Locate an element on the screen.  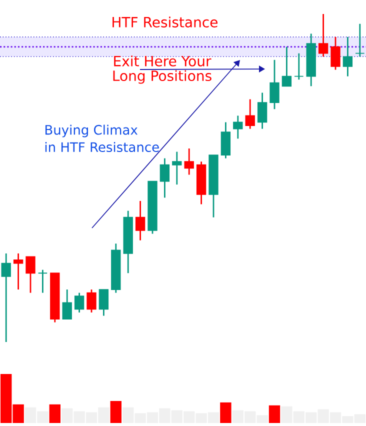
annotation: Long Positions is located at coordinates (162, 77).